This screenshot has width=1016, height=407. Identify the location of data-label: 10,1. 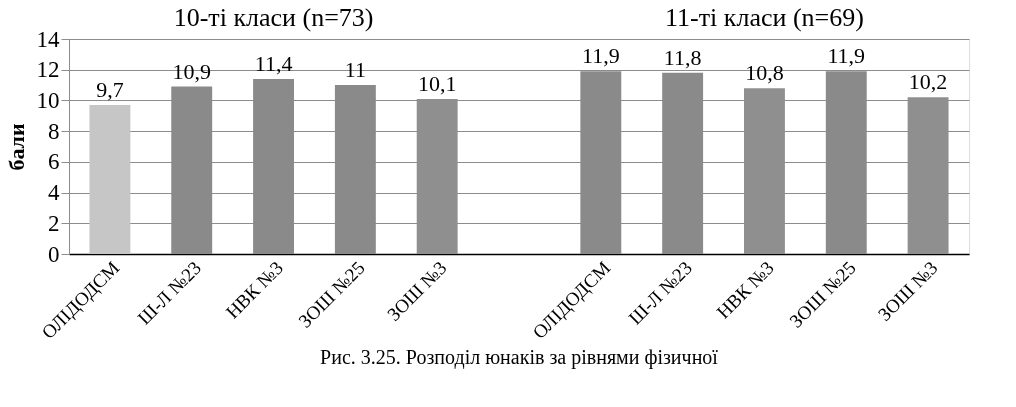
(437, 83).